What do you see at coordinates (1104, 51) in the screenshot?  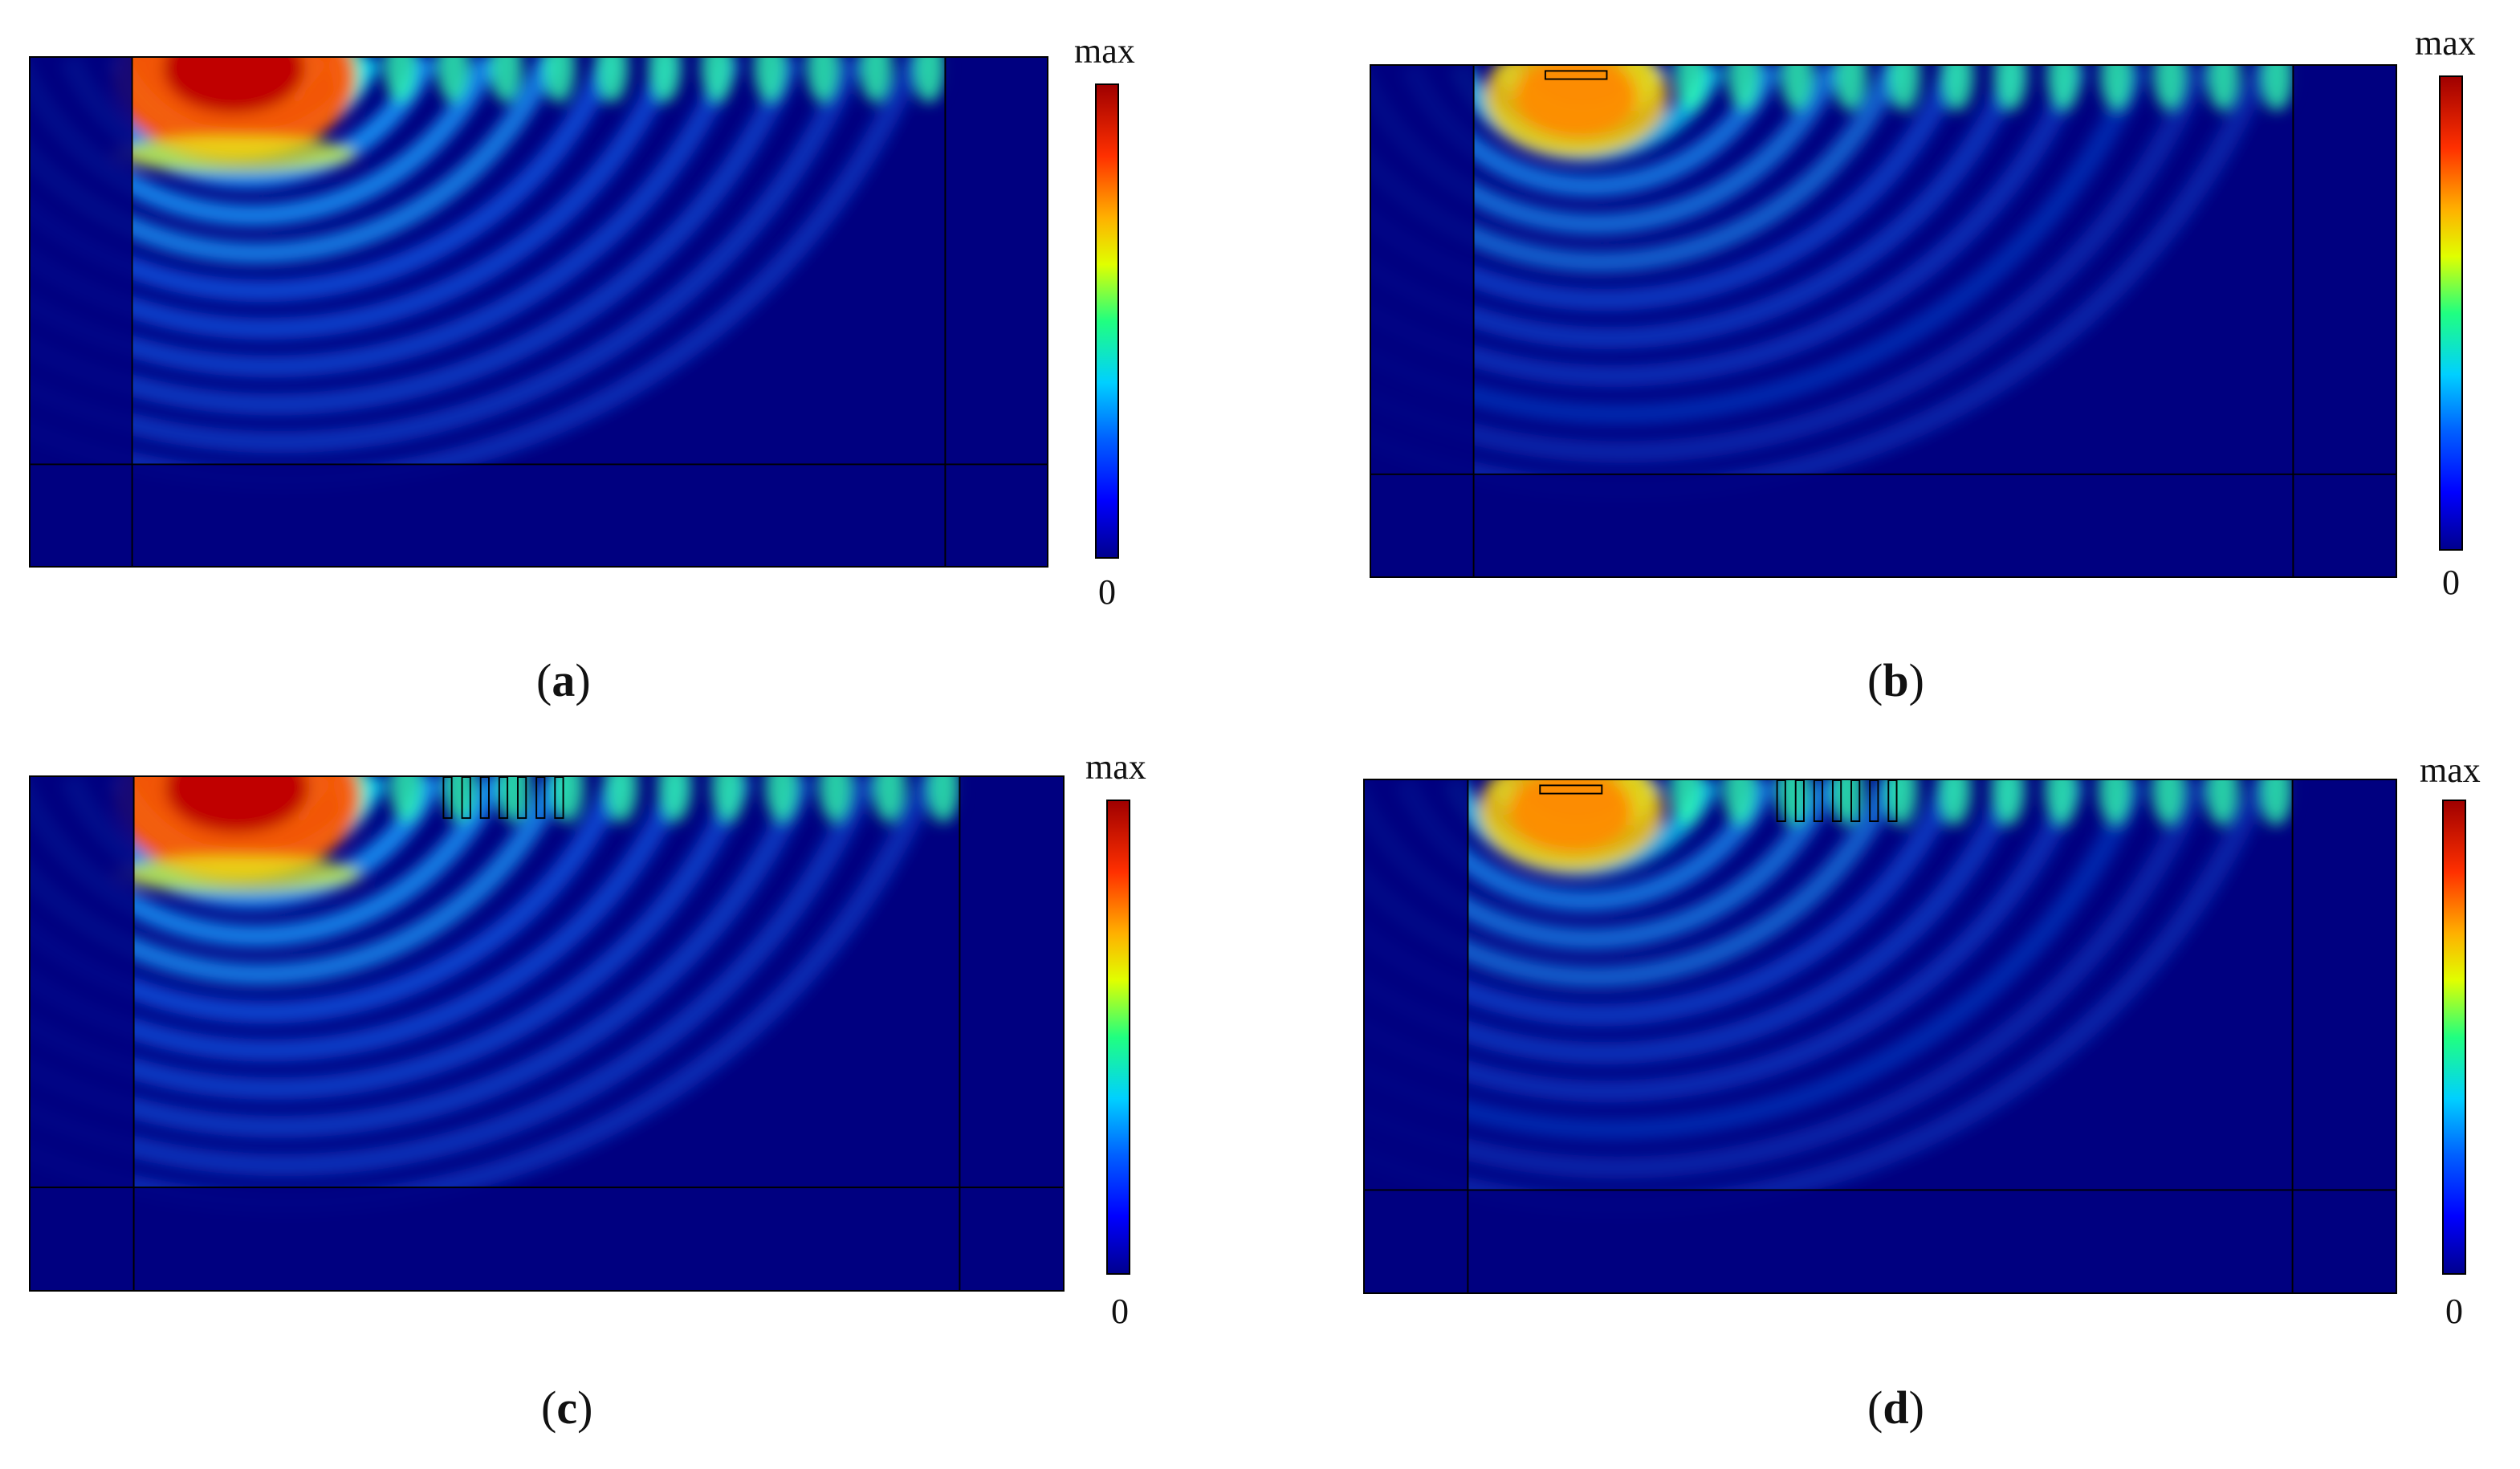 I see `colorbar-max-label-a: max` at bounding box center [1104, 51].